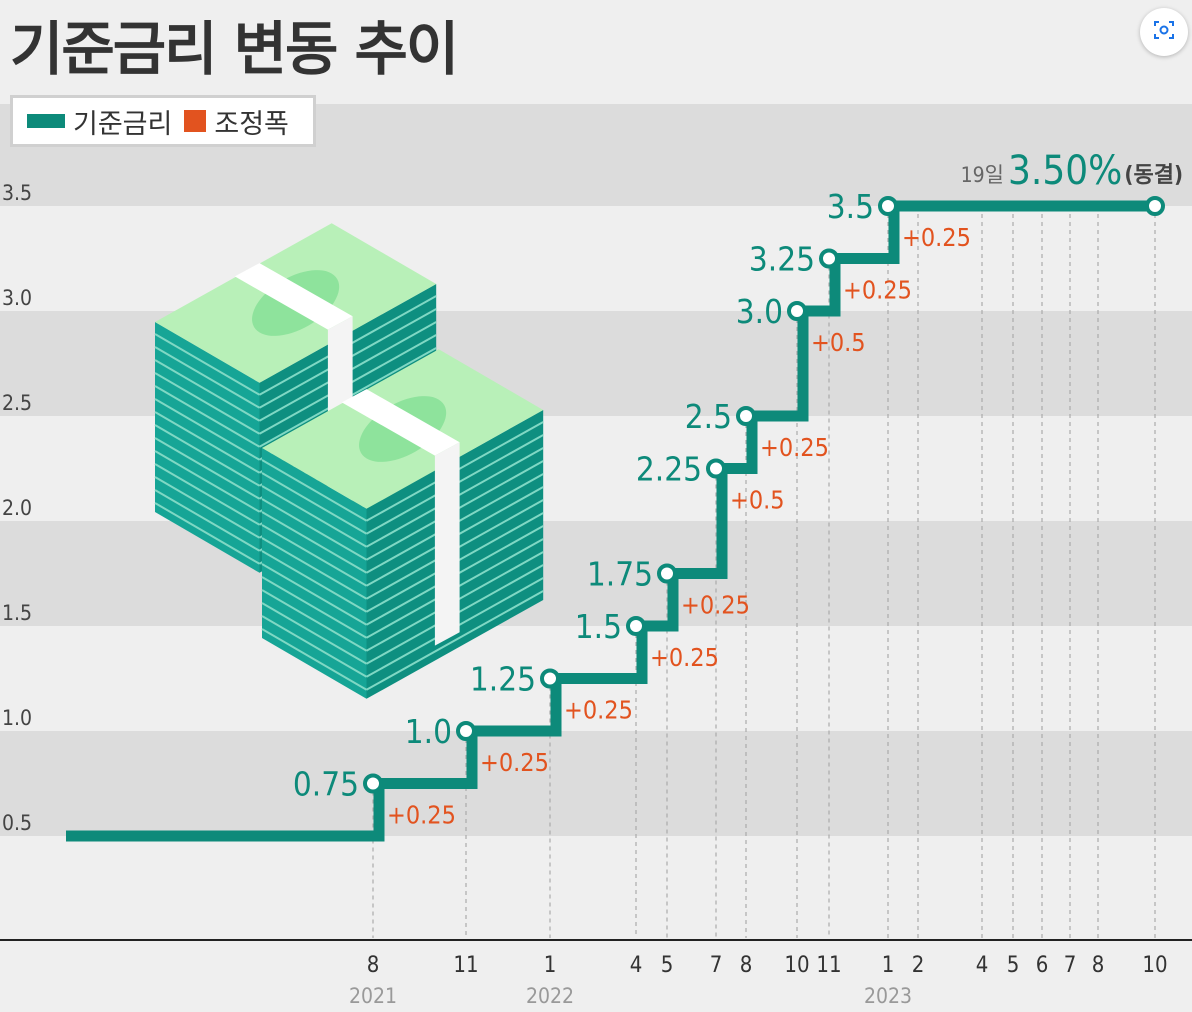 This screenshot has height=1012, width=1192. What do you see at coordinates (982, 965) in the screenshot?
I see `x-tick-label: 4` at bounding box center [982, 965].